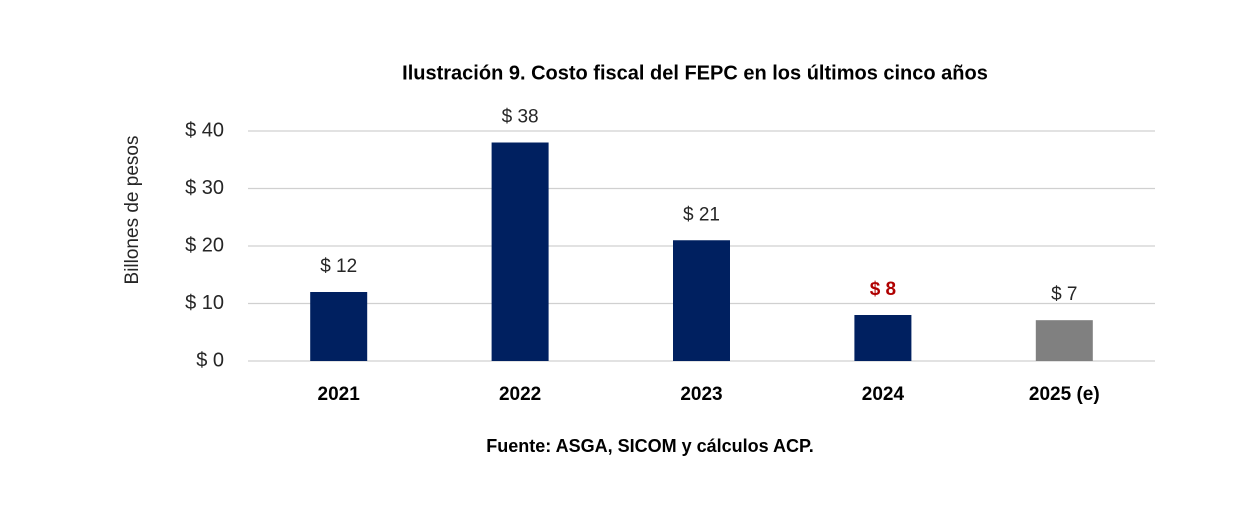 The width and height of the screenshot is (1235, 516). Describe the element at coordinates (204, 245) in the screenshot. I see `y-tick-label: $ 20` at that location.